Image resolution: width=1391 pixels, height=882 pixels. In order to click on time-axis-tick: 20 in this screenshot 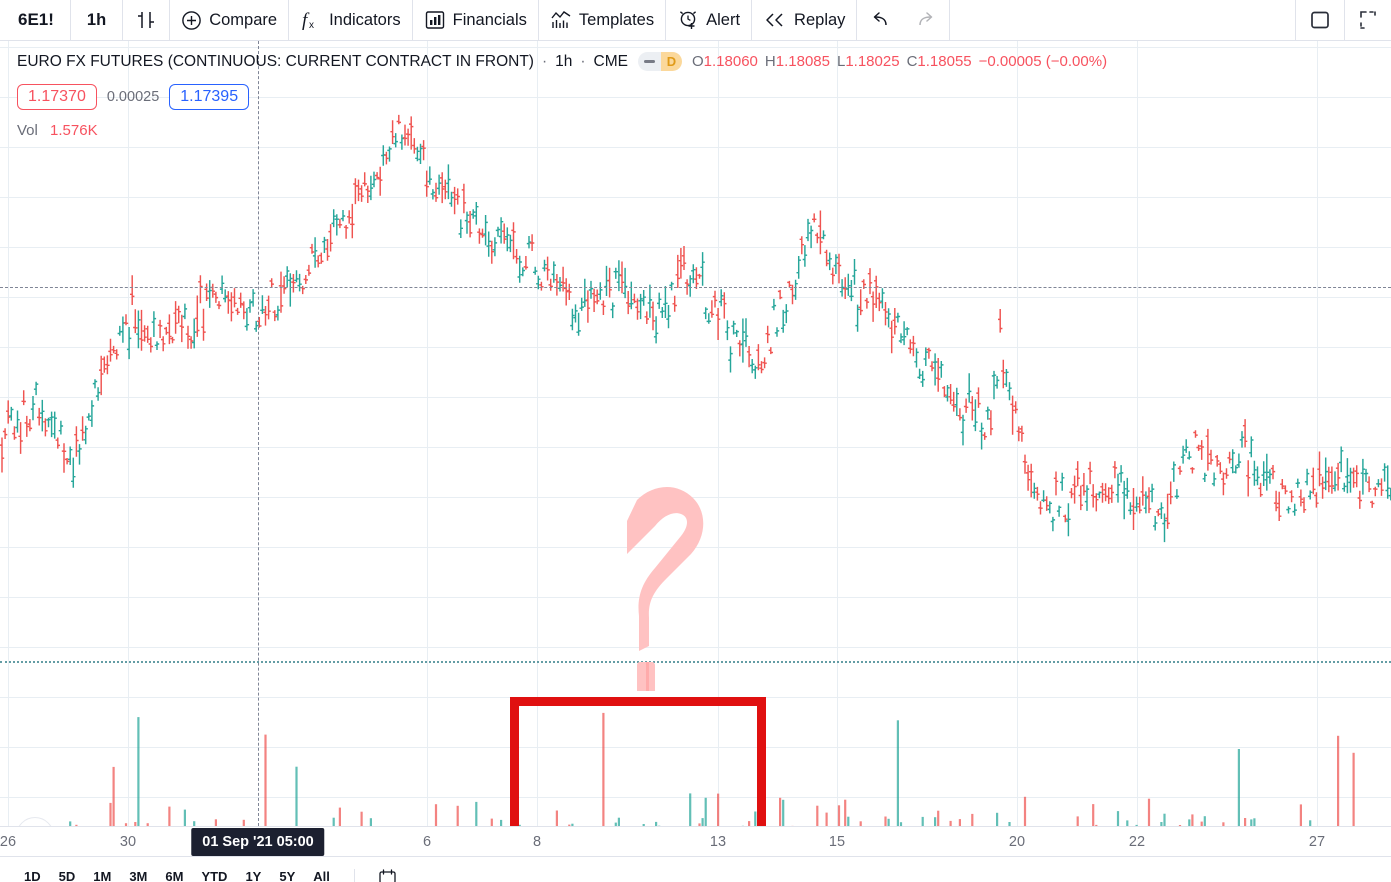, I will do `click(1017, 842)`.